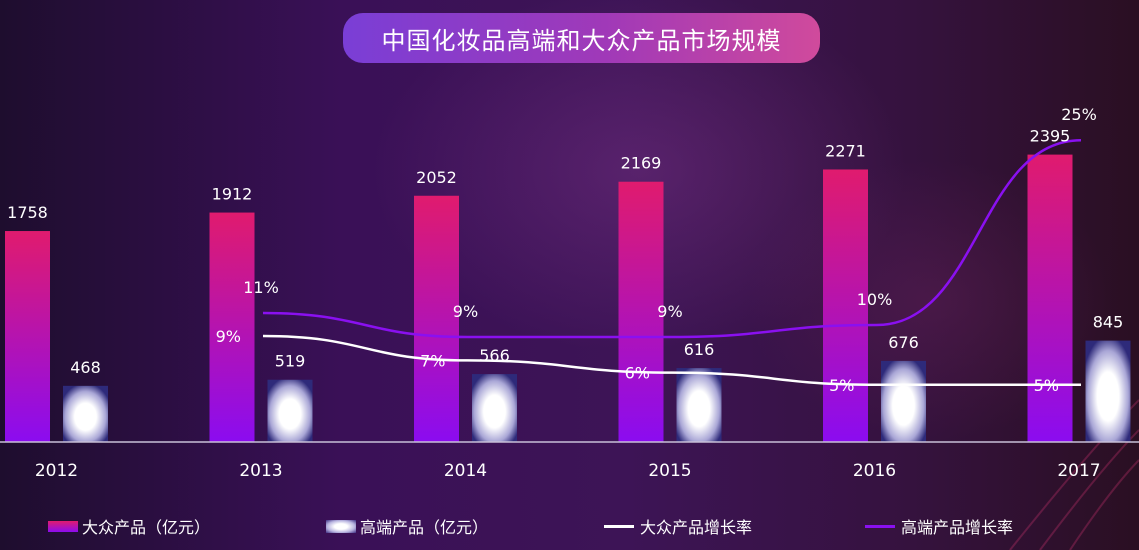 The height and width of the screenshot is (550, 1139). I want to click on legend-item-high-growth: 高端产品增长率, so click(939, 526).